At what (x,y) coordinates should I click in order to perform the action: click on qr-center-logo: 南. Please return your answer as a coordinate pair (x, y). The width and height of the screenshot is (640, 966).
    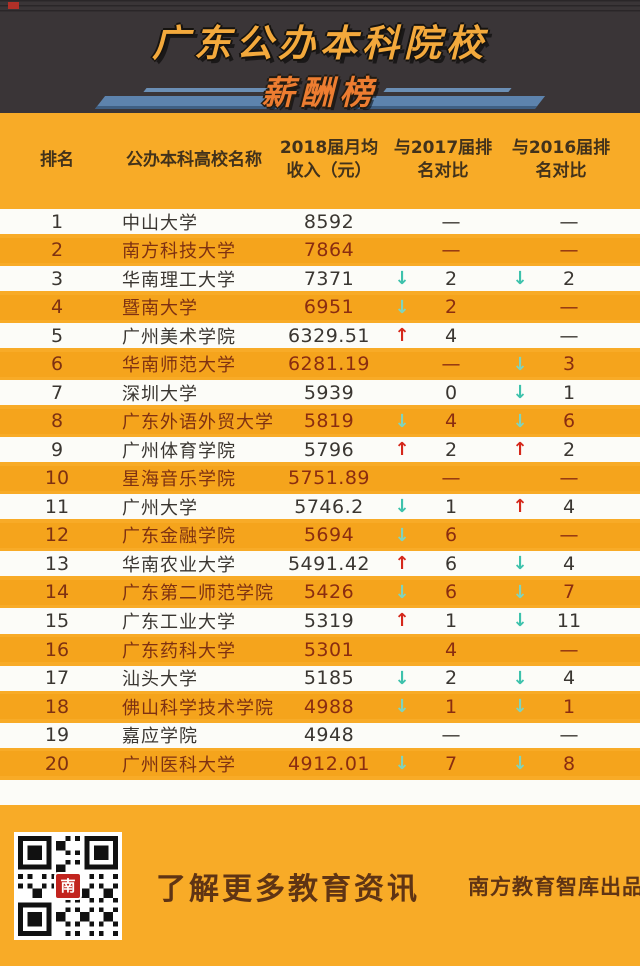
    Looking at the image, I should click on (68, 885).